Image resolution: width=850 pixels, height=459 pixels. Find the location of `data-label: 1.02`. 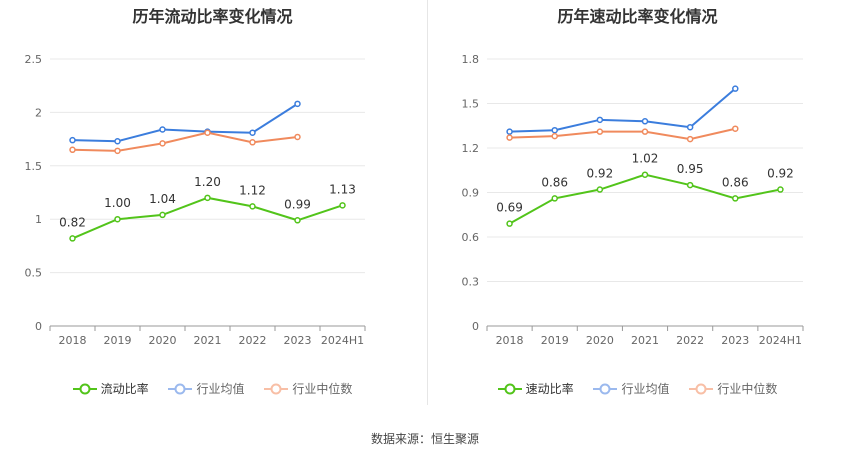

data-label: 1.02 is located at coordinates (645, 159).